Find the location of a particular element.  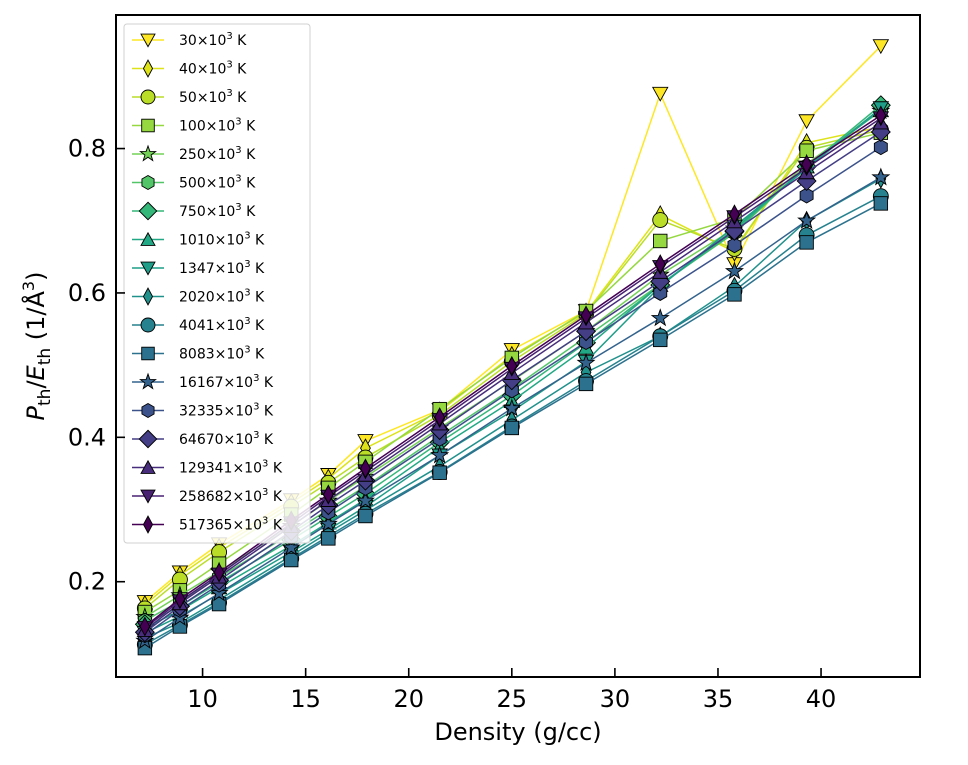

legend-entry-100: 100×103 K is located at coordinates (194, 126).